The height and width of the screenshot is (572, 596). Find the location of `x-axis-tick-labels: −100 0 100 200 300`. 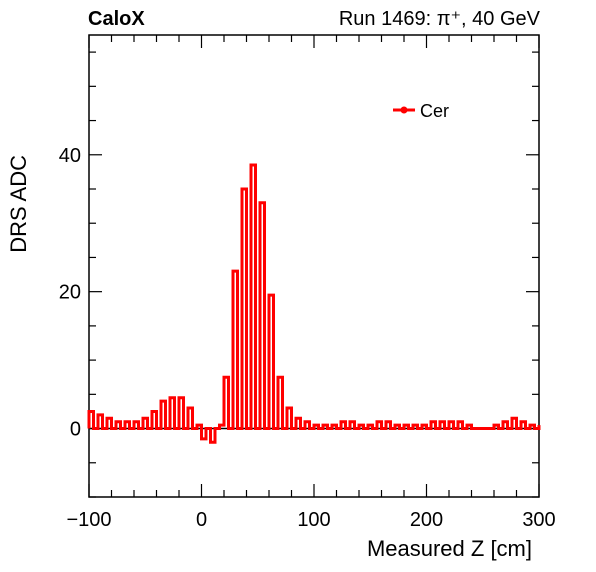

x-axis-tick-labels: −100 0 100 200 300 is located at coordinates (310, 520).